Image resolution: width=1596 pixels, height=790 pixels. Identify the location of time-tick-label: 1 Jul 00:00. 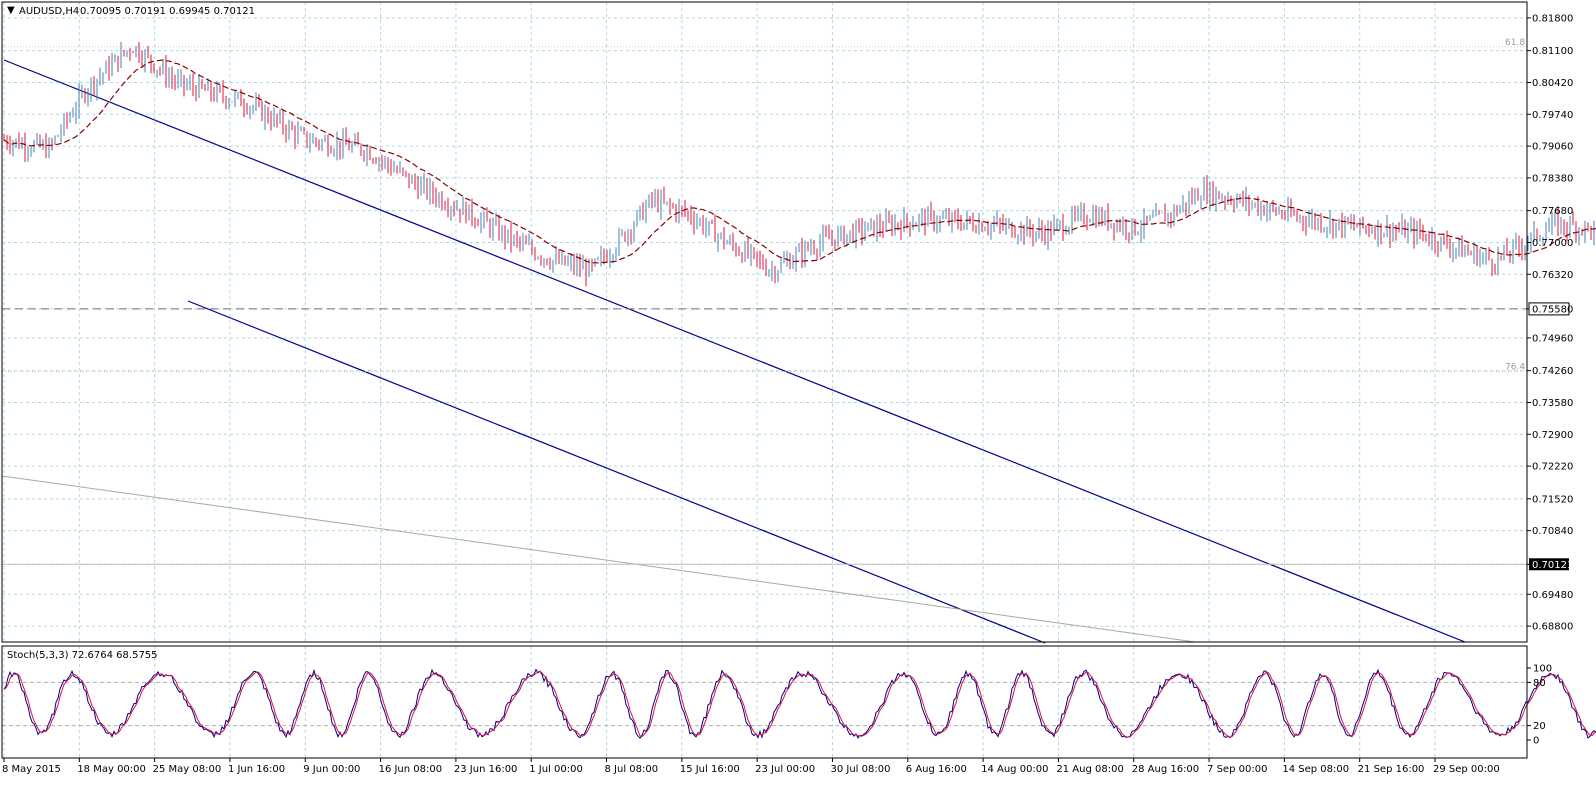
(556, 769).